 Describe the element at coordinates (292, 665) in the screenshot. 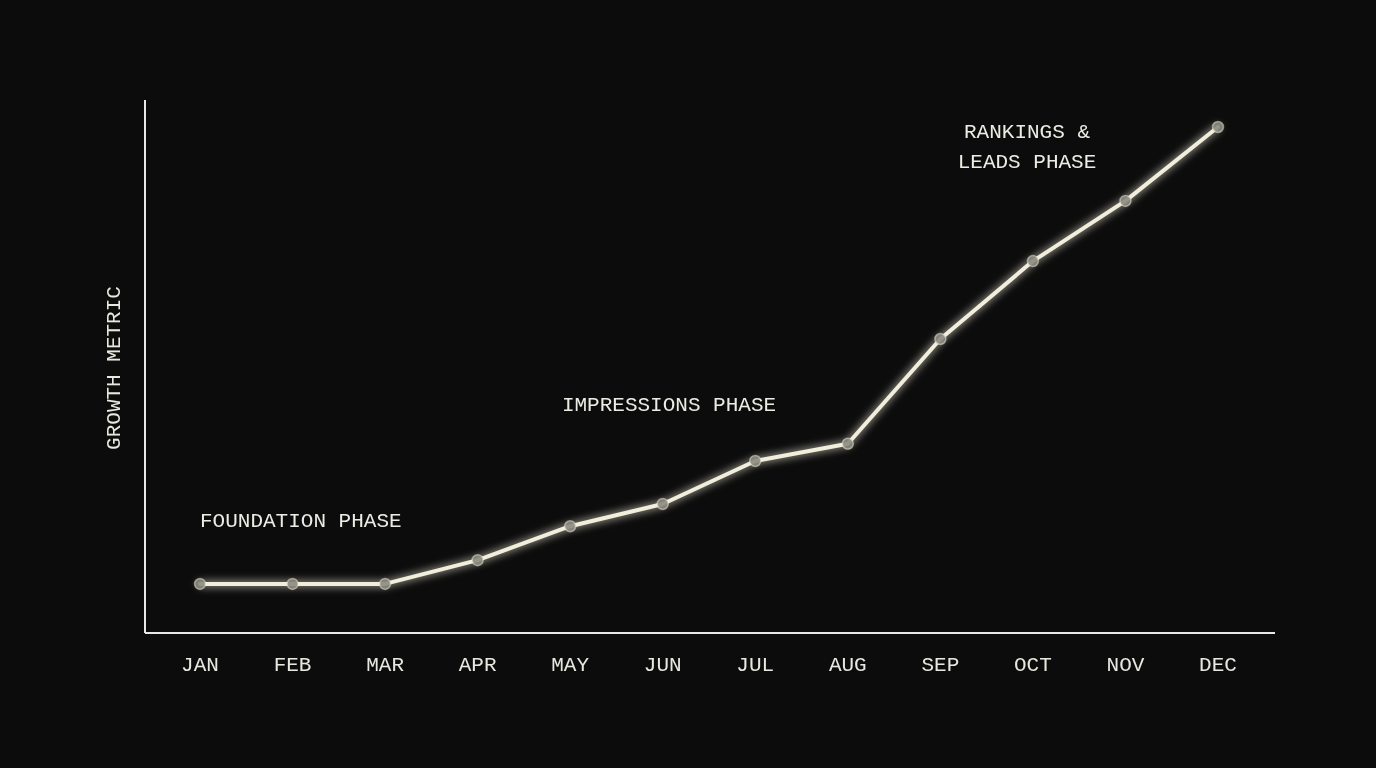

I see `x-tick-label: FEB` at that location.